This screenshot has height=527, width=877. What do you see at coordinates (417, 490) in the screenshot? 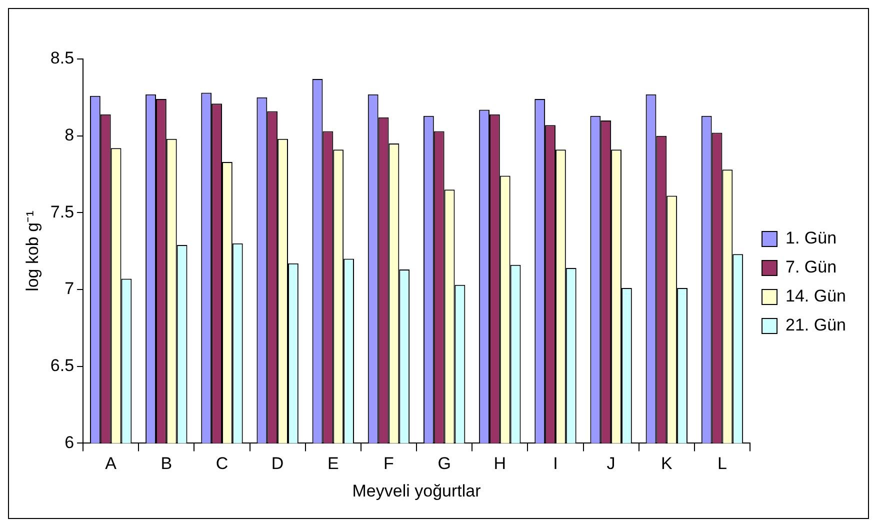
I see `x-axis-title: Meyveli yoğurtlar` at bounding box center [417, 490].